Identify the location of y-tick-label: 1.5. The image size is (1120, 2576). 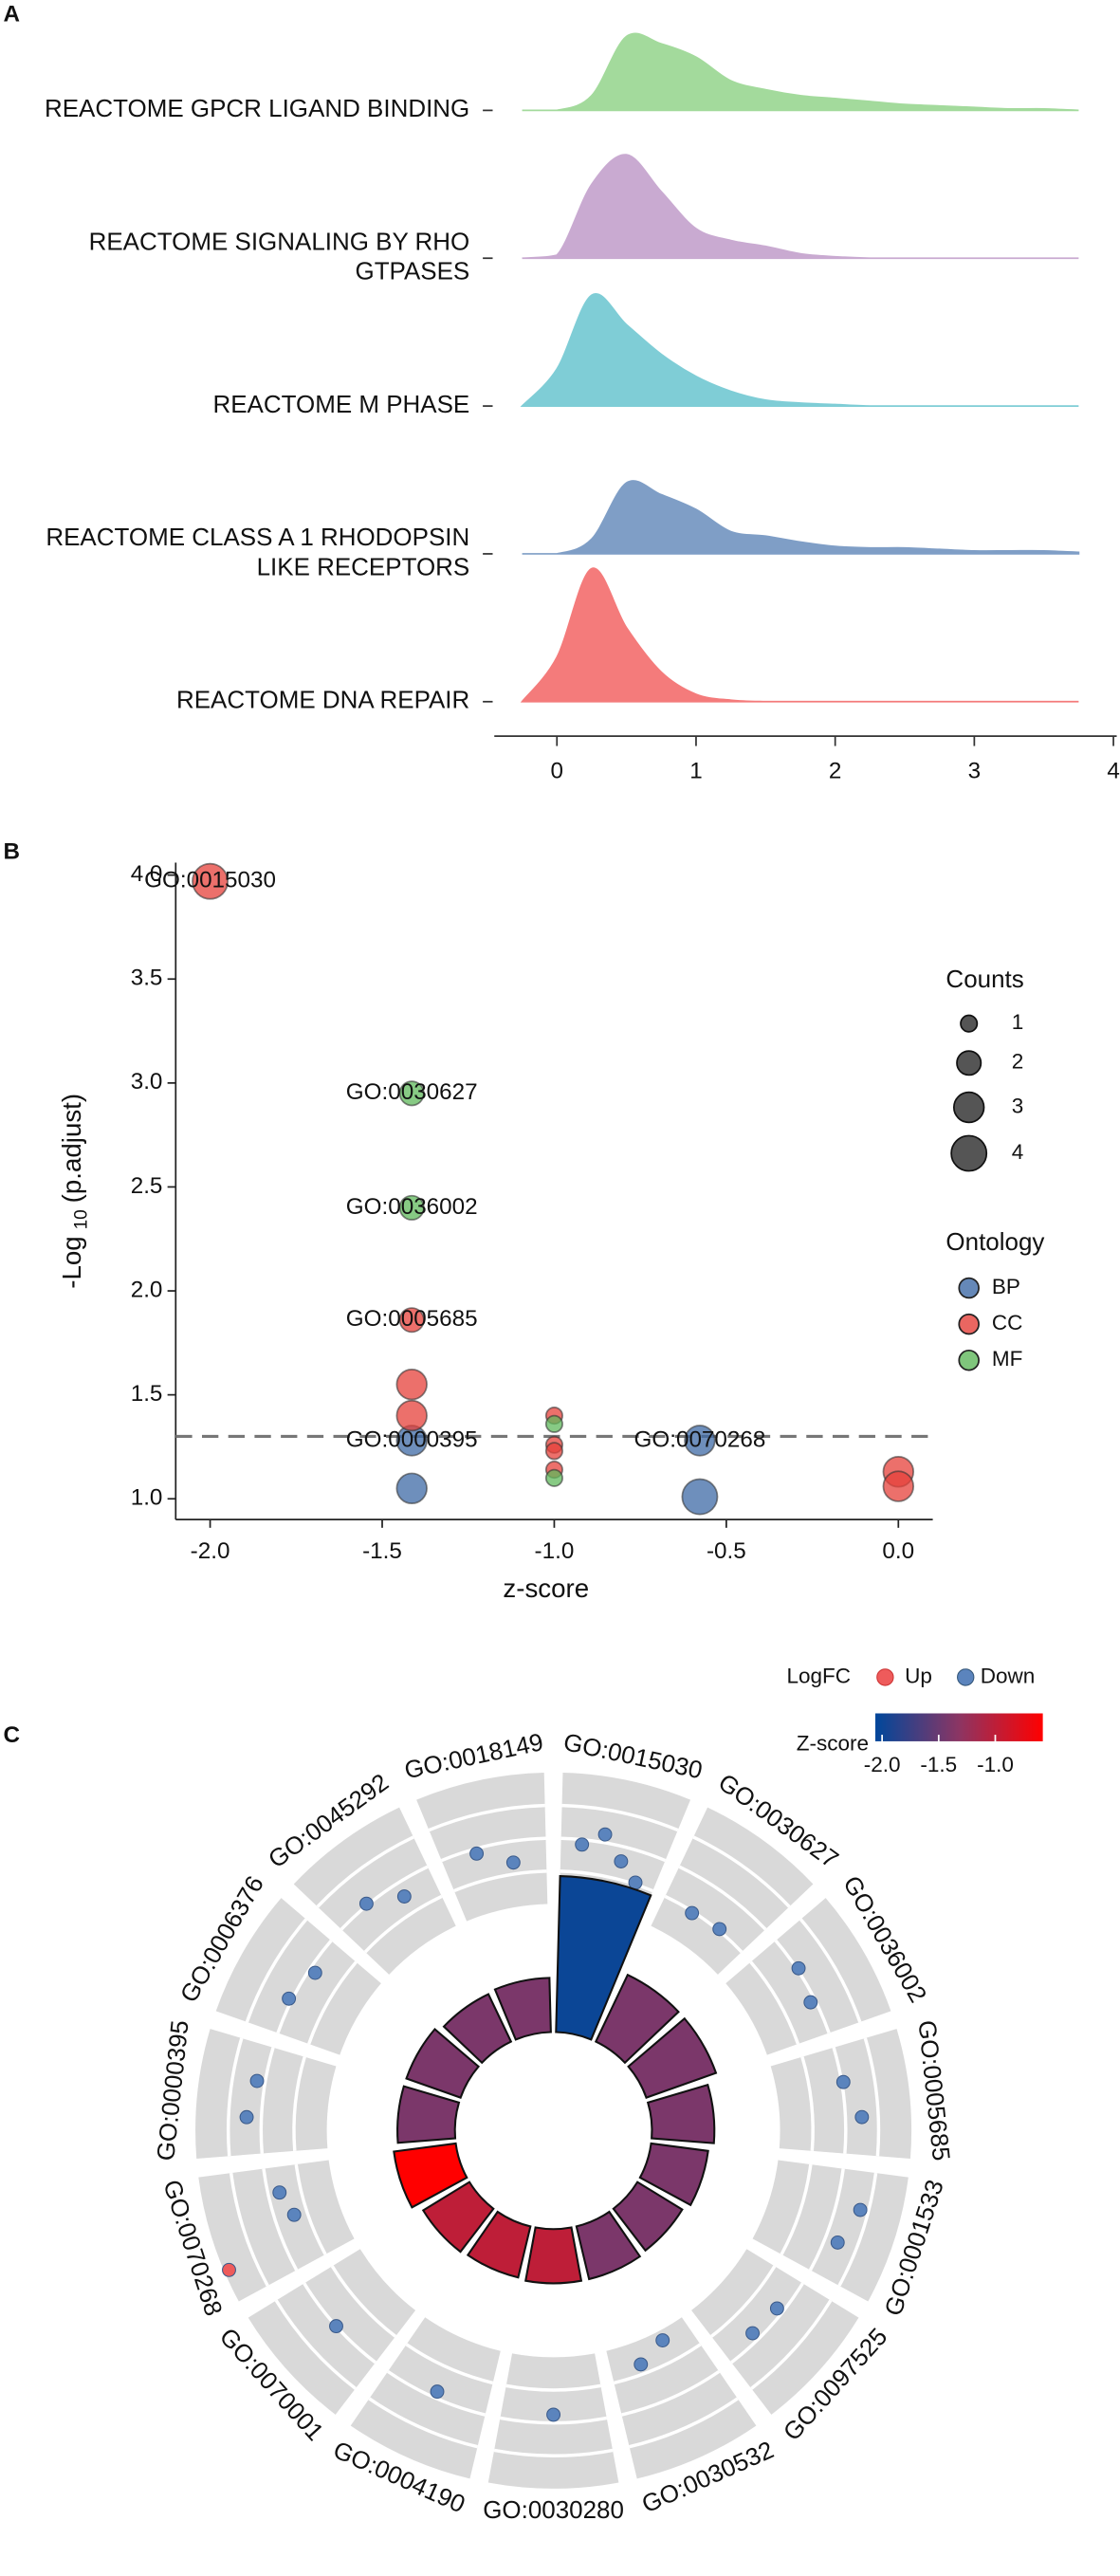
(147, 1394).